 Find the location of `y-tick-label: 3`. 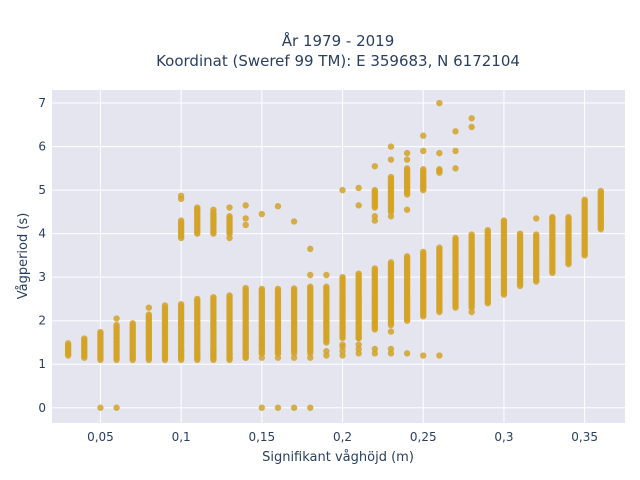

y-tick-label: 3 is located at coordinates (42, 277).